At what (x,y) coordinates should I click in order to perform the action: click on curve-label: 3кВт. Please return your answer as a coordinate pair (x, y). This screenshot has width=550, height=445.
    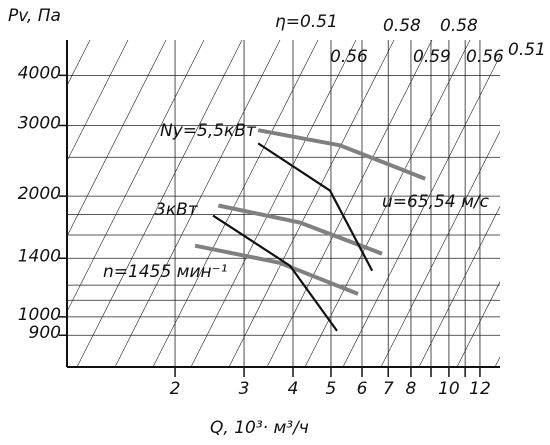
    Looking at the image, I should click on (177, 210).